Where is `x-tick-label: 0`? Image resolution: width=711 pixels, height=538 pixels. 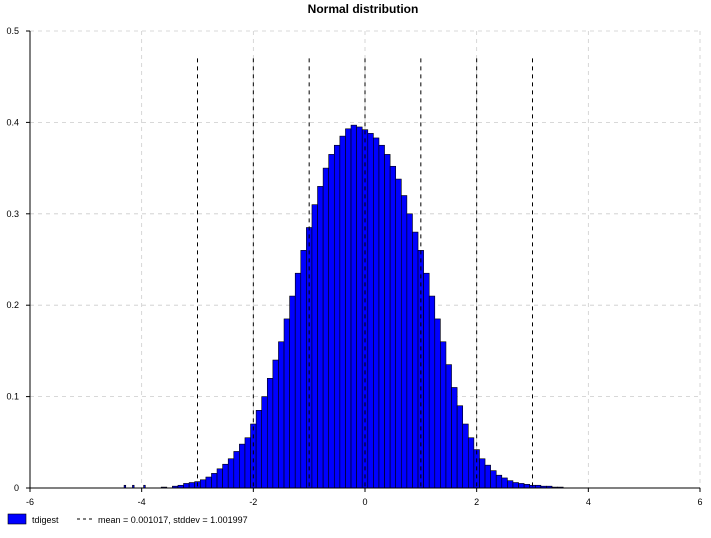
x-tick-label: 0 is located at coordinates (364, 502).